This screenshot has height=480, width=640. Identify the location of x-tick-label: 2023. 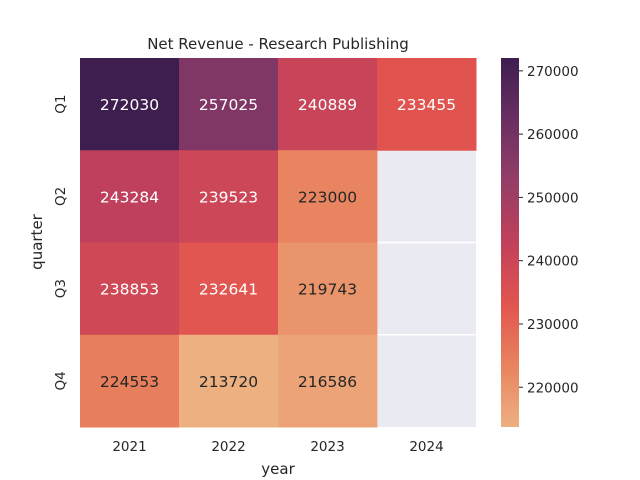
(327, 447).